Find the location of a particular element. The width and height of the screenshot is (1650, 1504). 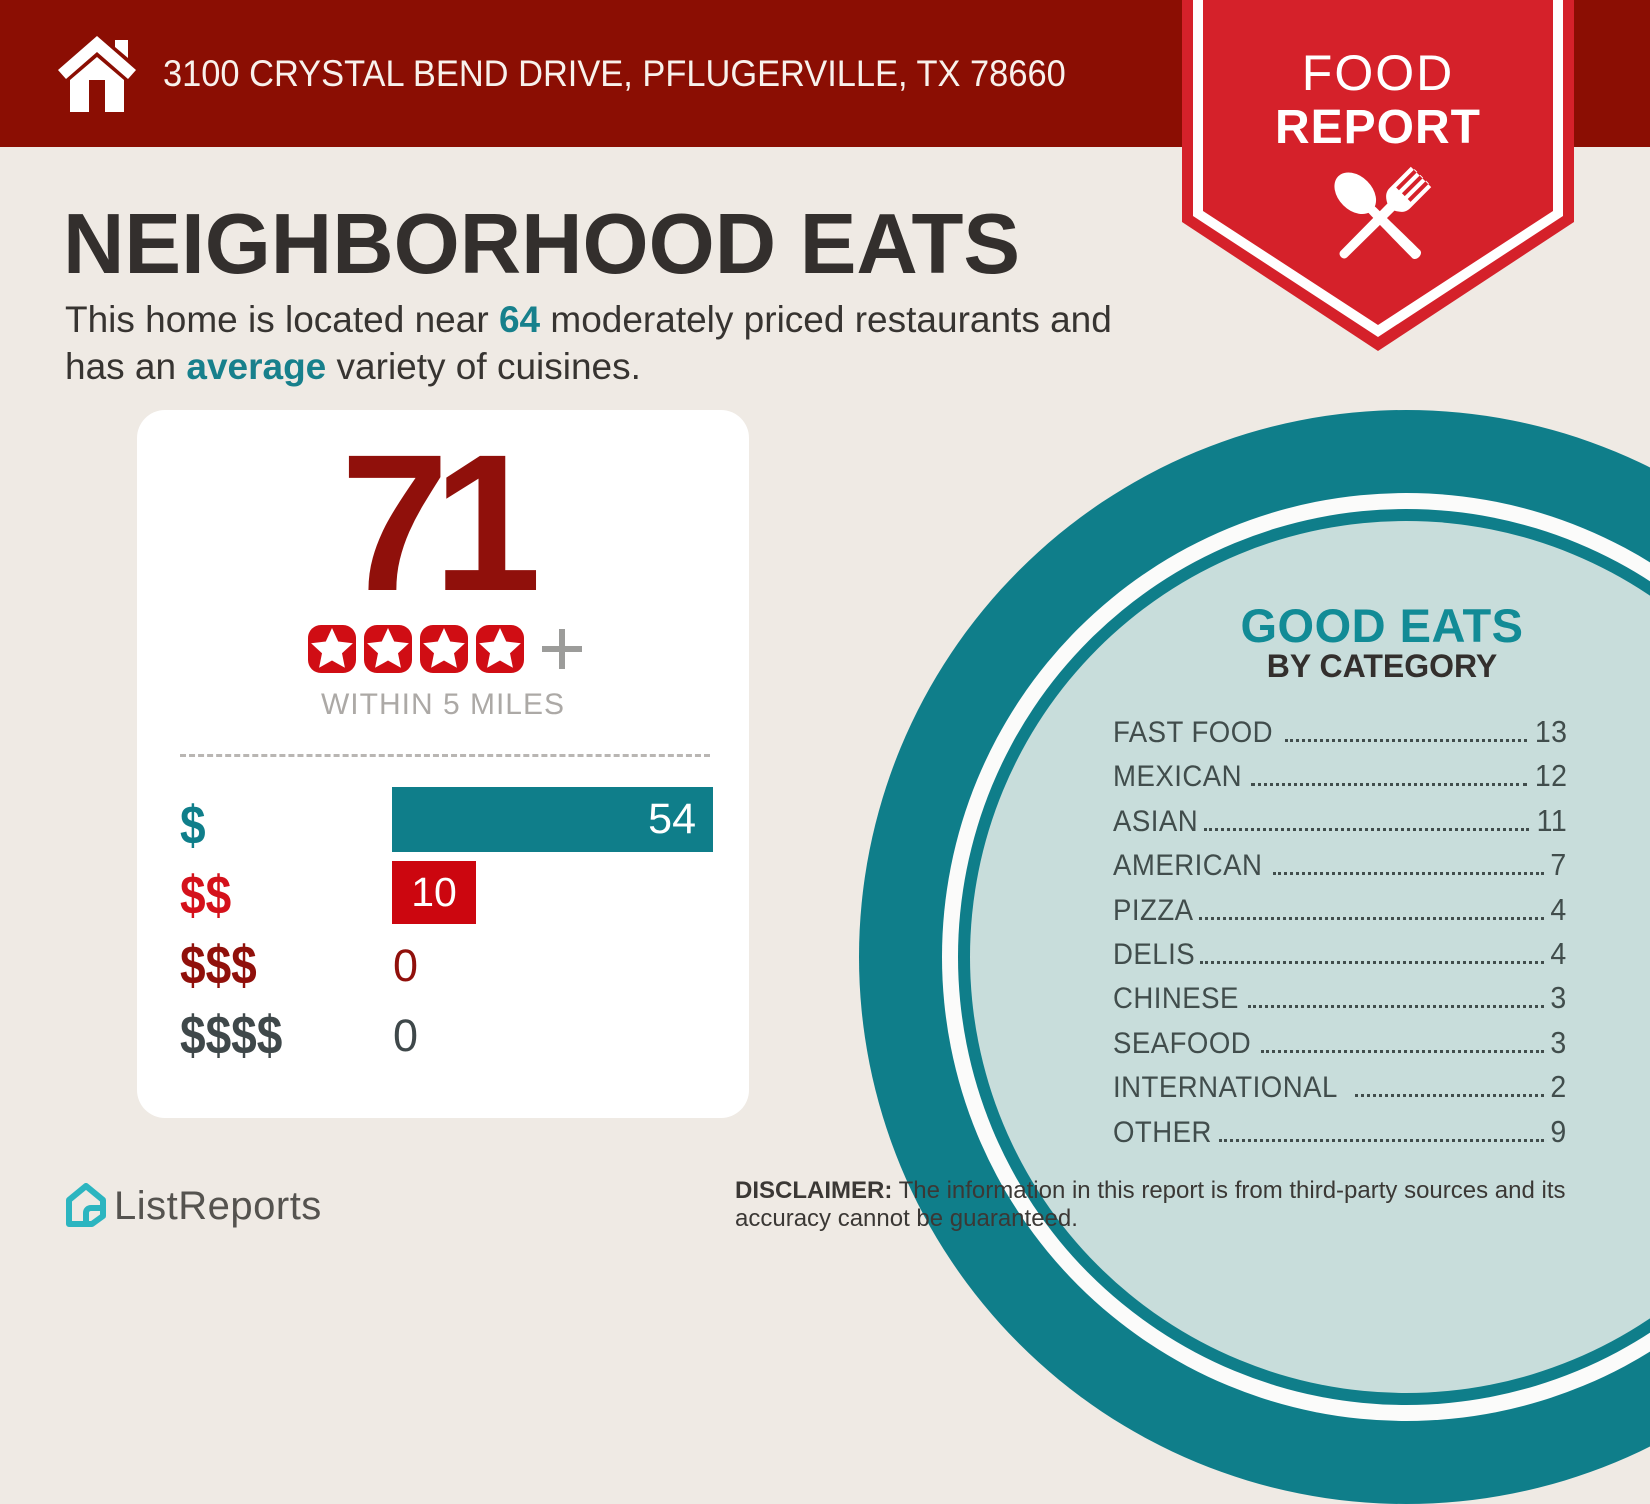

svg-text: REPORT is located at coordinates (1378, 127).